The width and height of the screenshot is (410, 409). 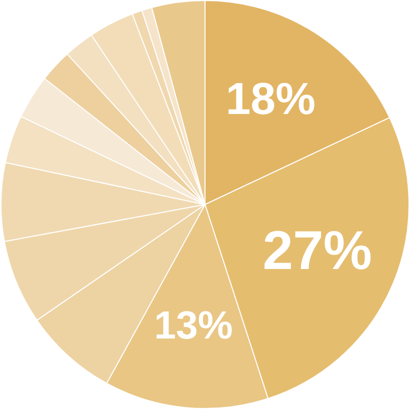 I want to click on data-label: 13%, so click(x=193, y=325).